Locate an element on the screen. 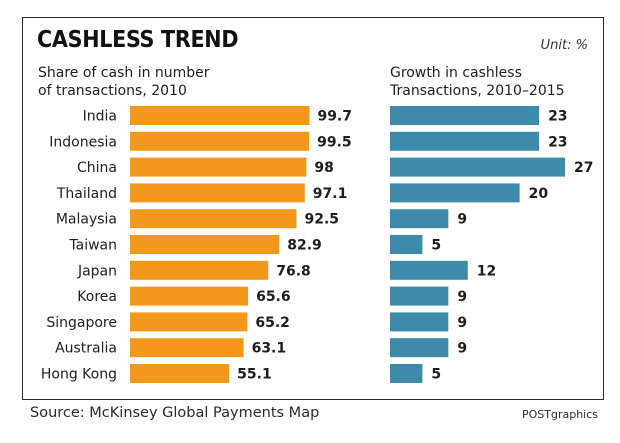  cash-share-value-label: 98 is located at coordinates (323, 168).